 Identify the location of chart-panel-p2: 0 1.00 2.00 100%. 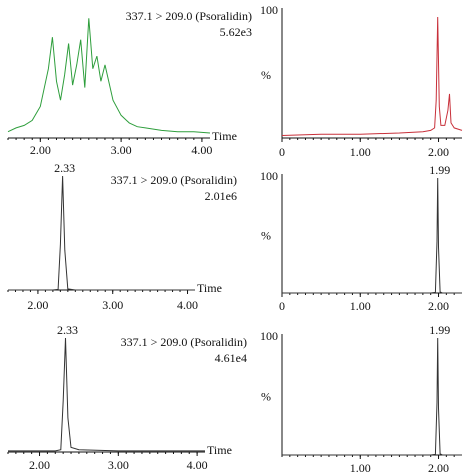
(361, 81).